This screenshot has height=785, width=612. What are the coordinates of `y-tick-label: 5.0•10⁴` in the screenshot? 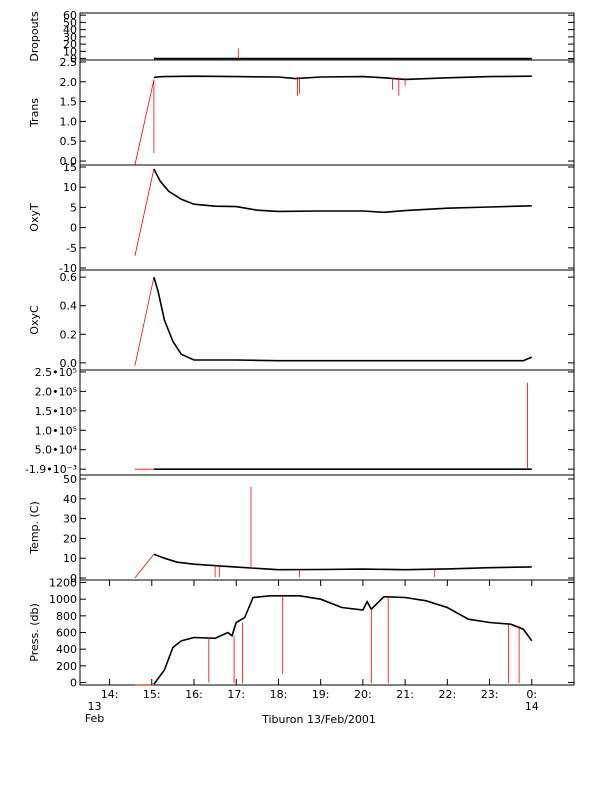 It's located at (56, 450).